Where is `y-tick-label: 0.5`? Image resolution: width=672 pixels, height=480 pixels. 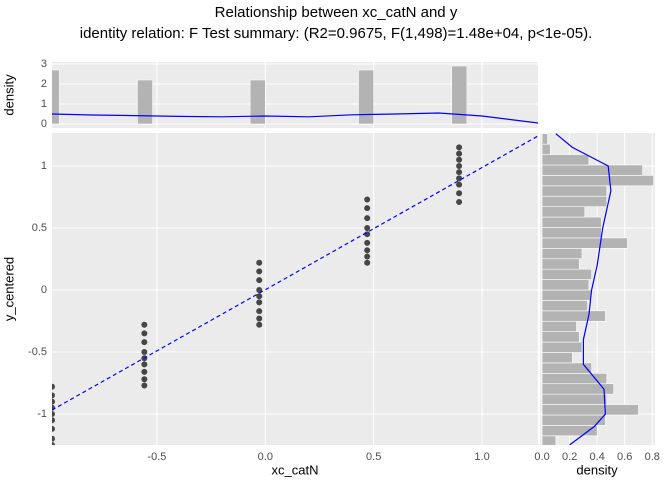 y-tick-label: 0.5 is located at coordinates (39, 228).